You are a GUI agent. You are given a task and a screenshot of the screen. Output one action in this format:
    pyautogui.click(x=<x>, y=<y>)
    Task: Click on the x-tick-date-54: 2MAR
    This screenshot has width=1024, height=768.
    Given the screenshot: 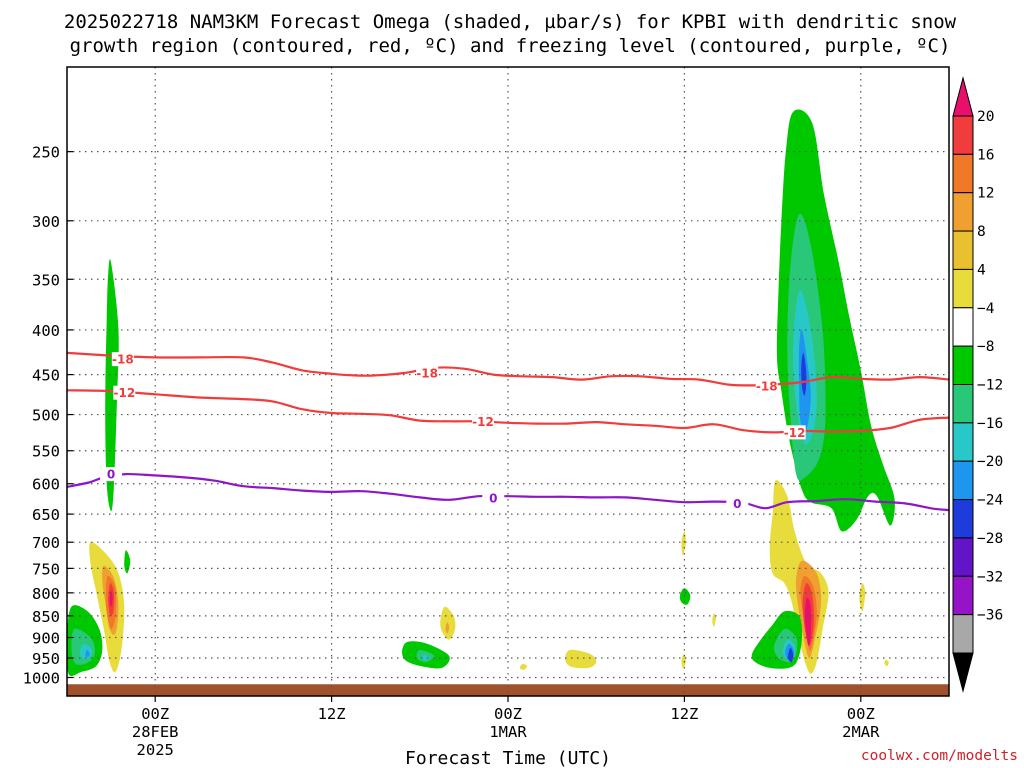 What is the action you would take?
    pyautogui.click(x=861, y=732)
    